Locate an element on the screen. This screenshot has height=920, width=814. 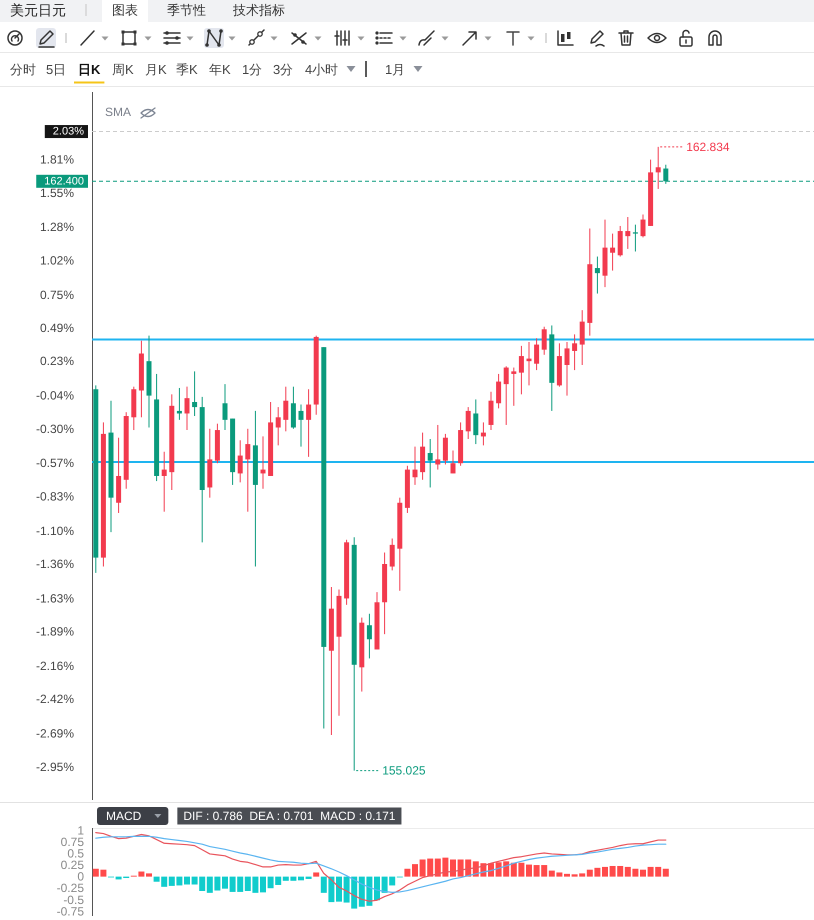
text: 1月 is located at coordinates (395, 69).